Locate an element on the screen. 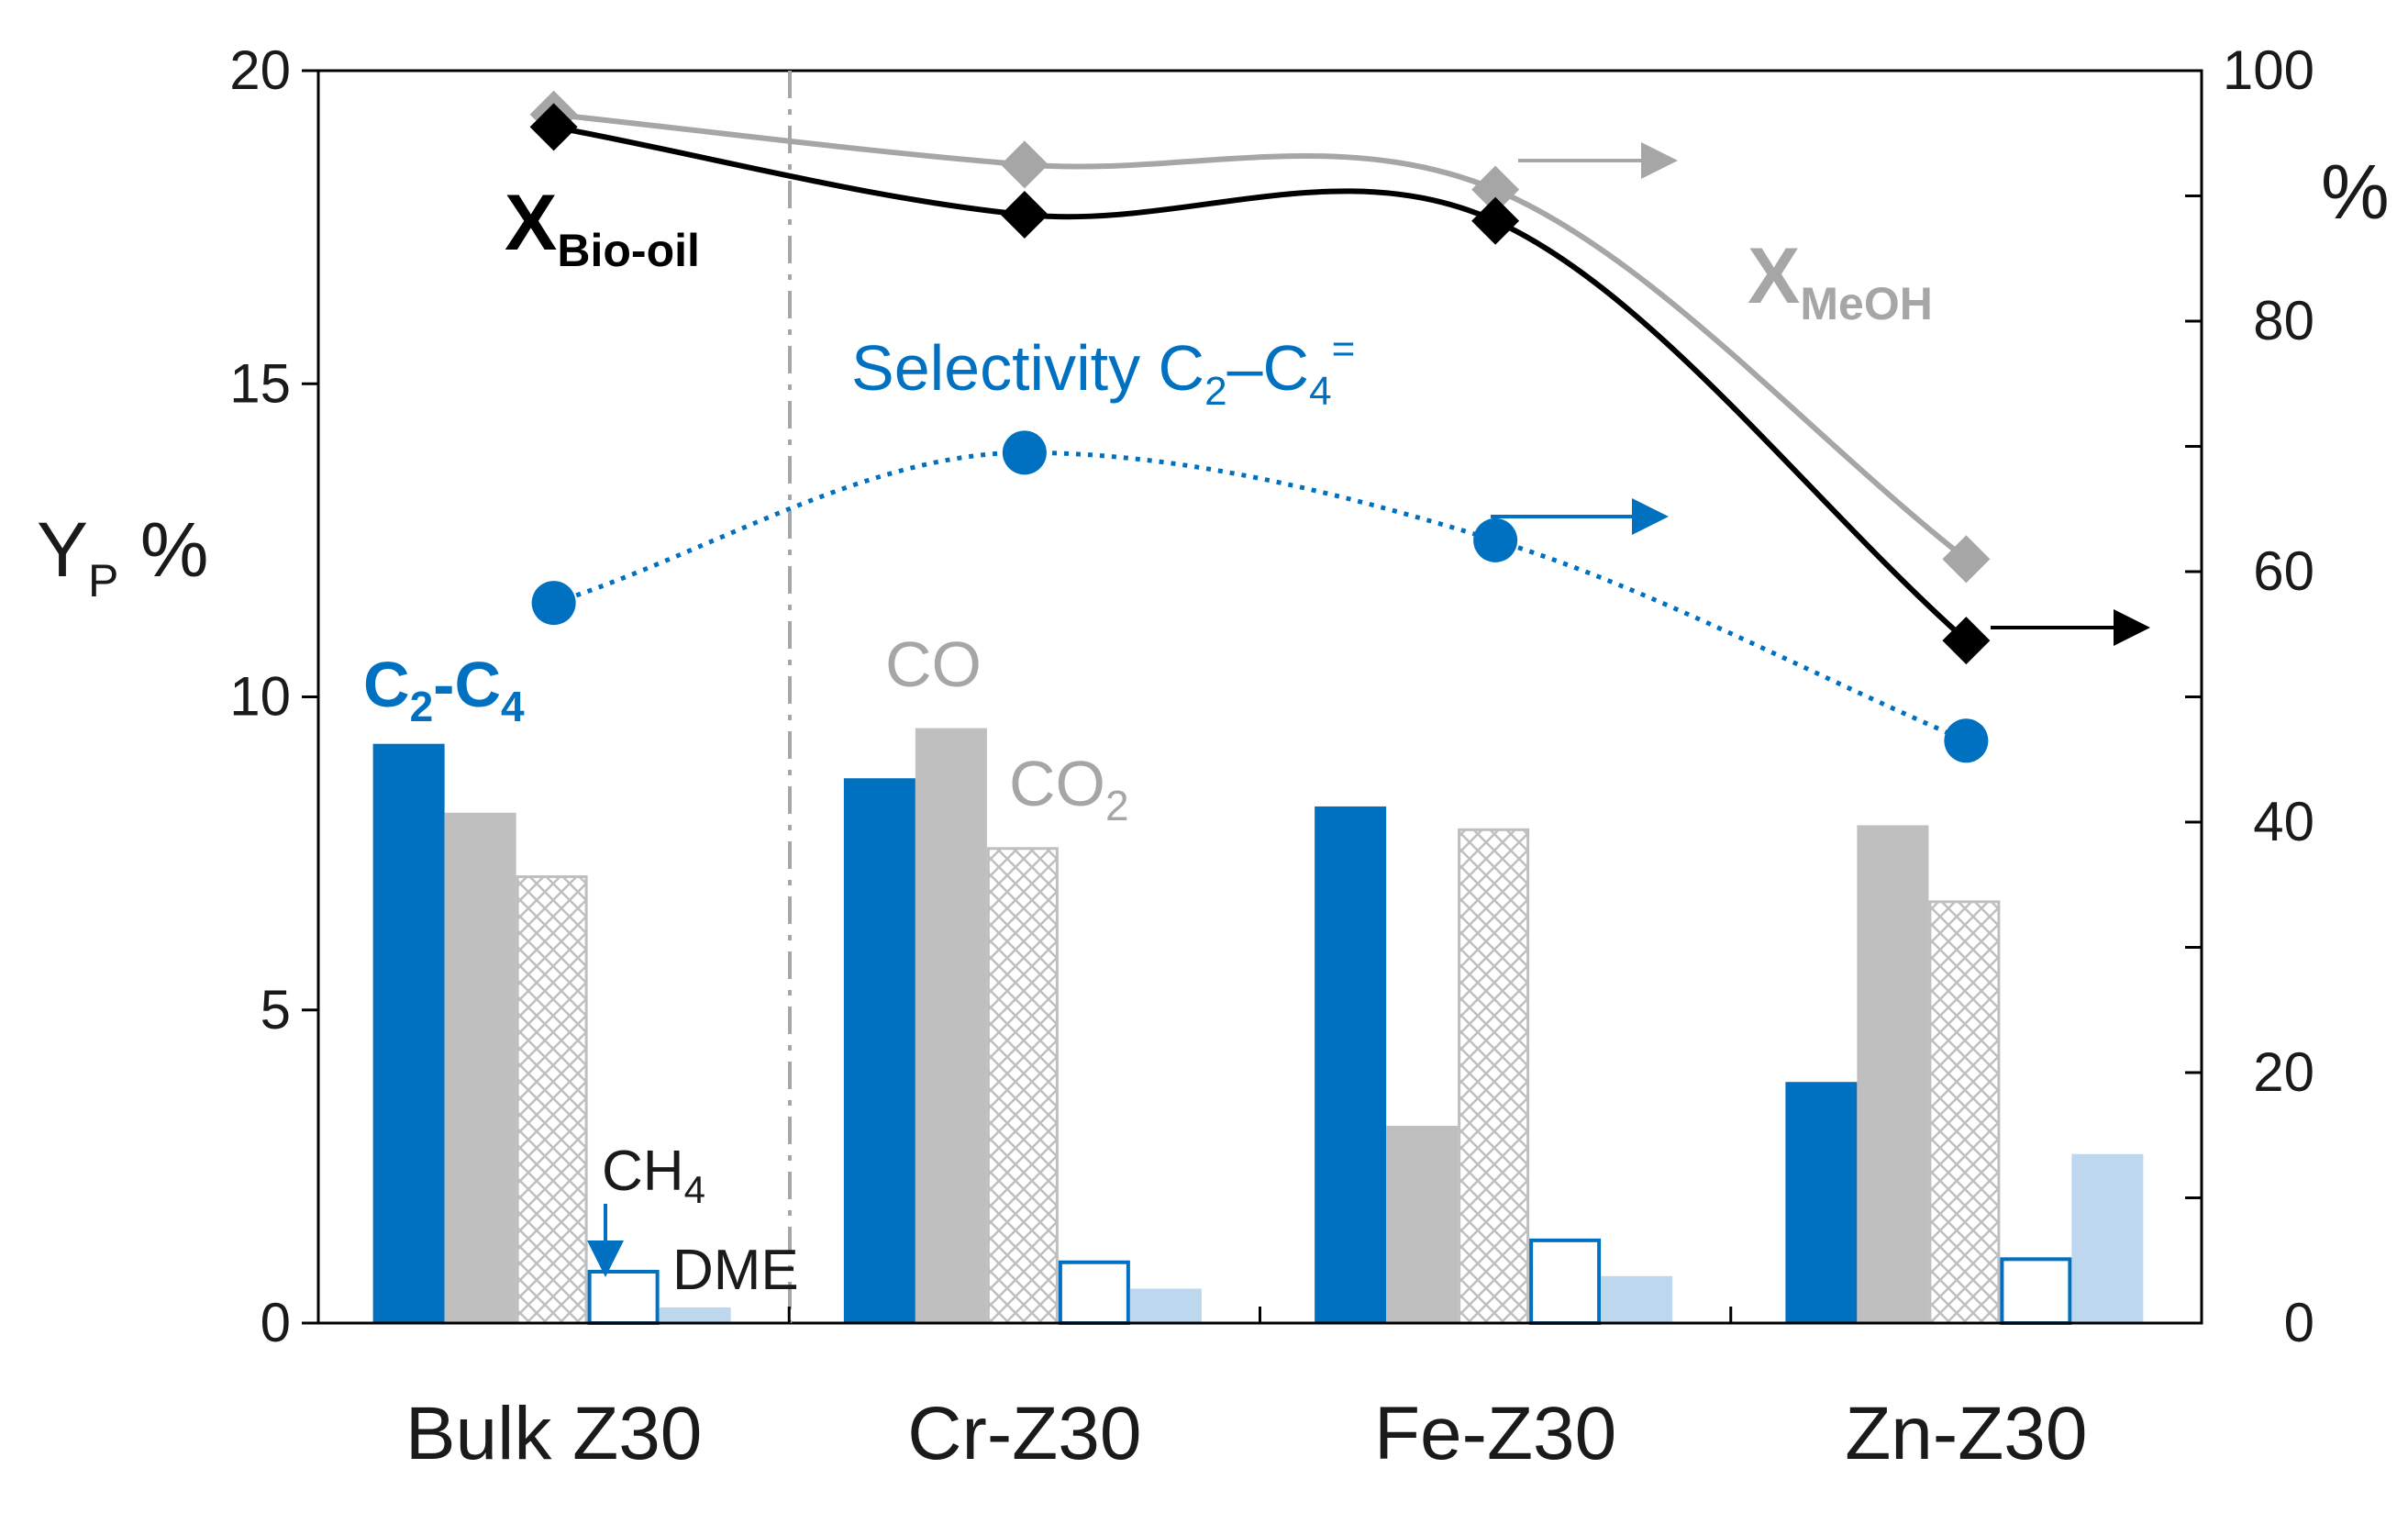 The image size is (2408, 1513). right-axis-label: % is located at coordinates (2355, 192).